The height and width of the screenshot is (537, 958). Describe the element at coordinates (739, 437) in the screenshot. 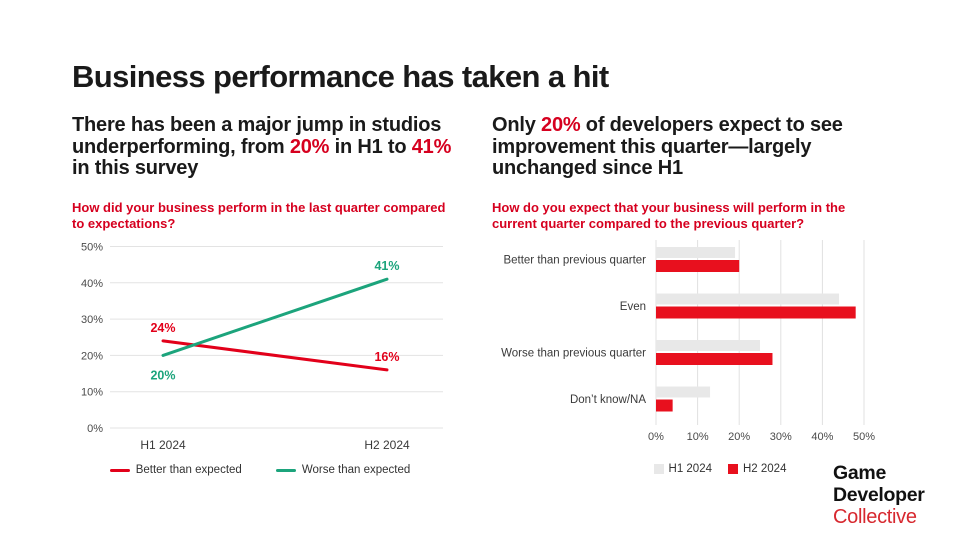

I see `x-tick-label: 20%` at that location.